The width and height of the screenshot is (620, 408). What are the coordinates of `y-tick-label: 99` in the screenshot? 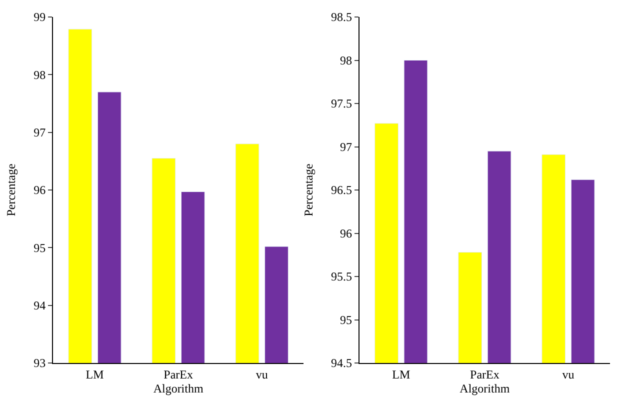 It's located at (40, 17).